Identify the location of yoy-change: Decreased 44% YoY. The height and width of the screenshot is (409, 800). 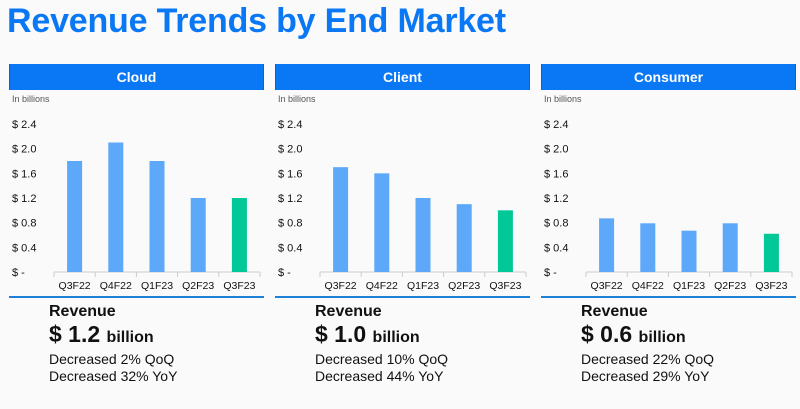
(379, 376).